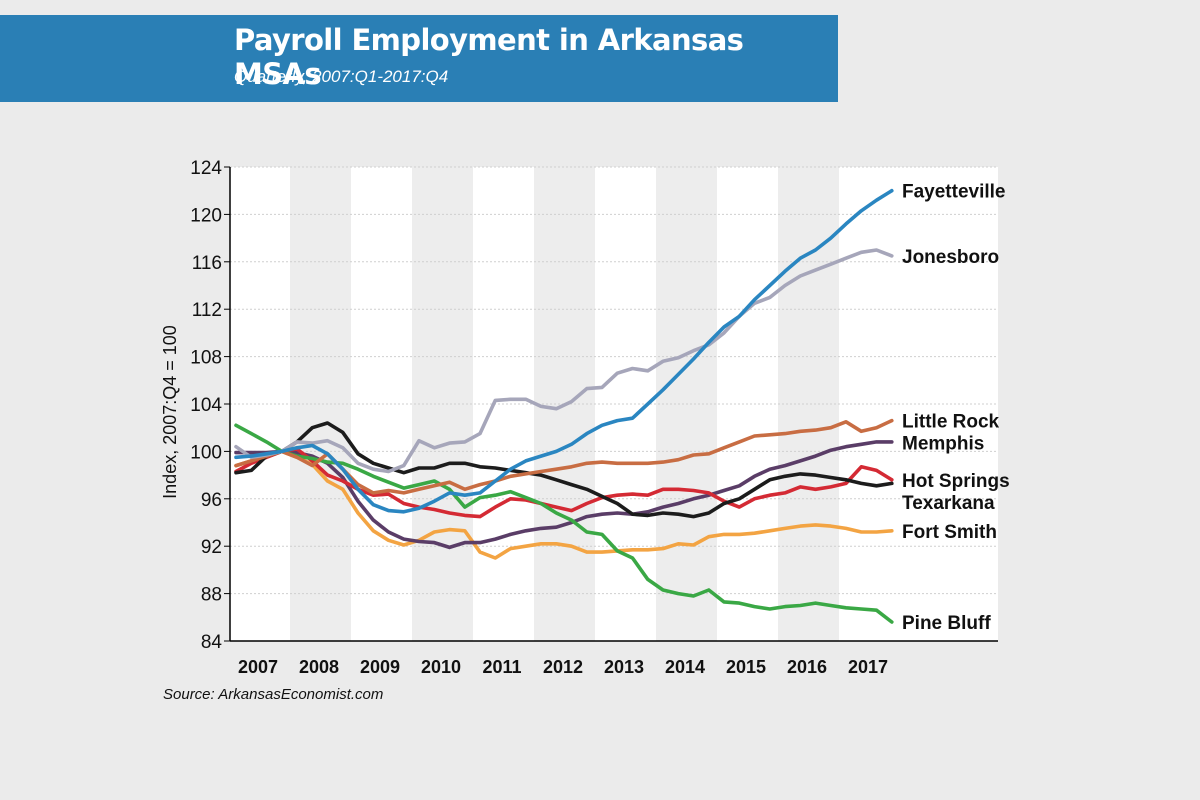  I want to click on y-tick-label: 100, so click(206, 452).